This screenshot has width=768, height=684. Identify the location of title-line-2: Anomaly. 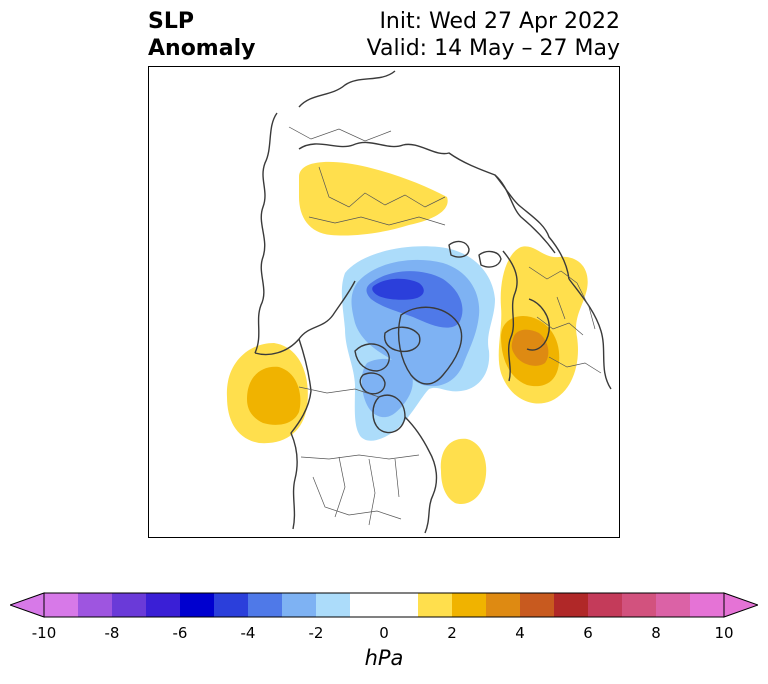
(202, 48).